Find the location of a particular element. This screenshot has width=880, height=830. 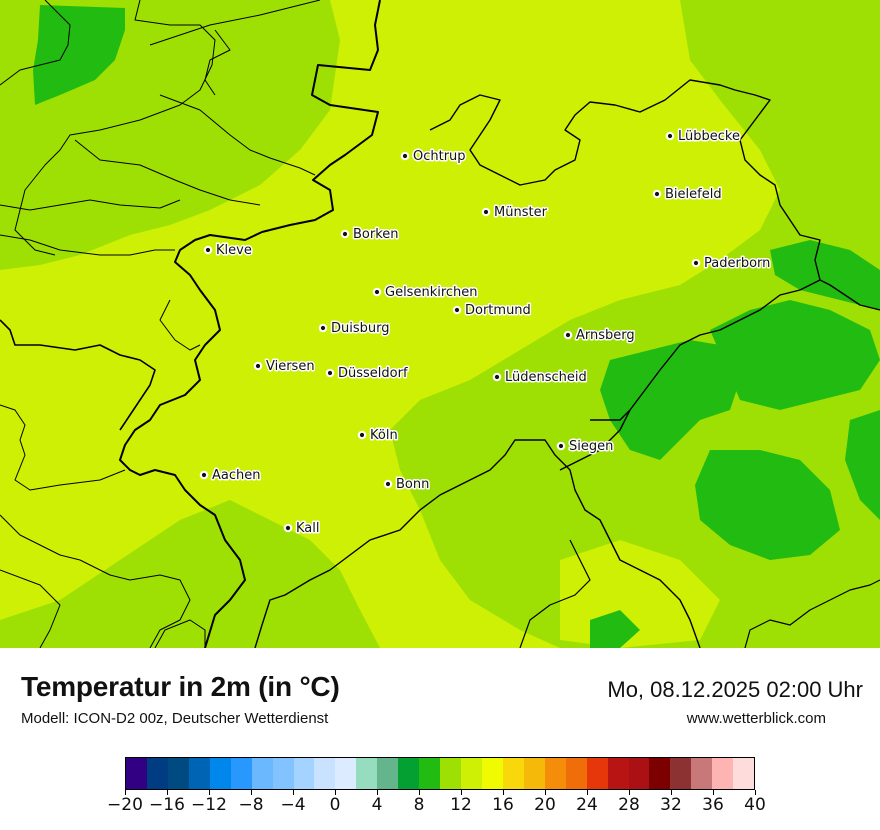

city-marker: Münster is located at coordinates (515, 213).